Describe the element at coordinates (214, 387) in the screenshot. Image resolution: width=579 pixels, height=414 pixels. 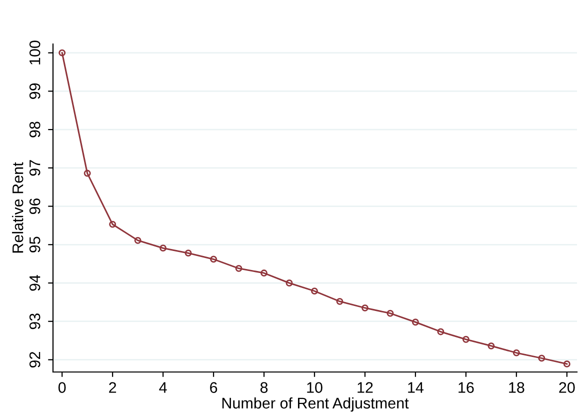
I see `x-tick-label: 6` at that location.